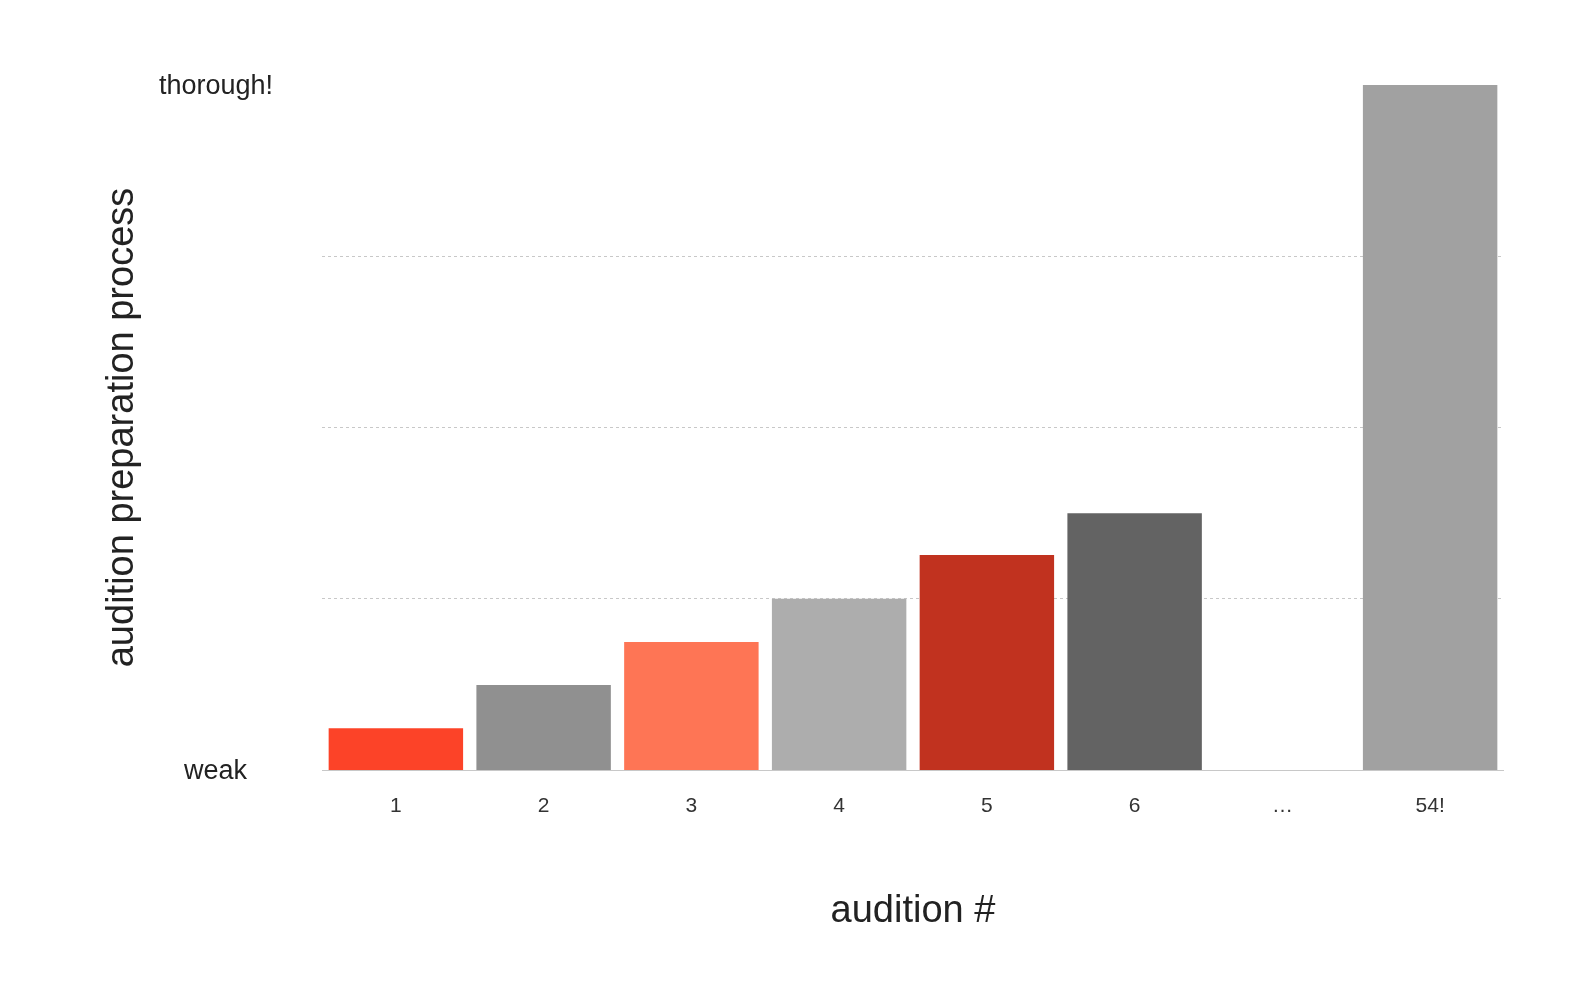 The image size is (1574, 982). Describe the element at coordinates (215, 770) in the screenshot. I see `text: weak` at that location.